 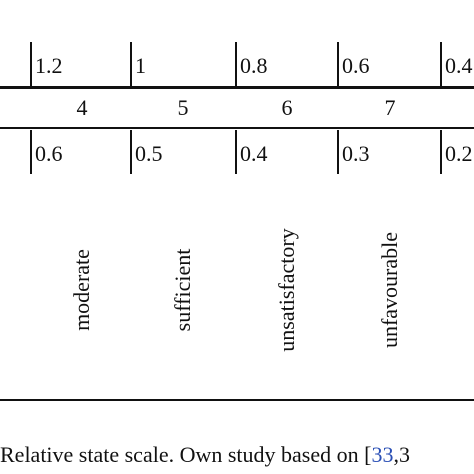 I want to click on table-cell: 1.2, so click(x=49, y=65).